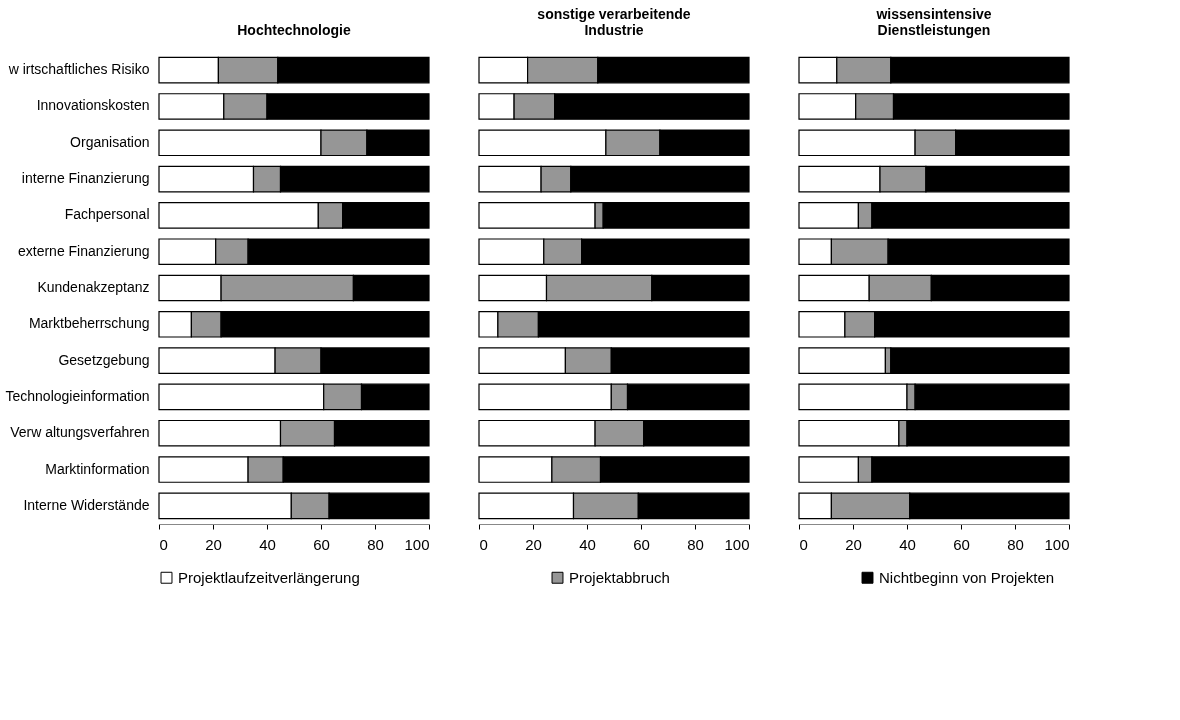 The height and width of the screenshot is (720, 1180). What do you see at coordinates (85, 178) in the screenshot?
I see `y-tick-label: interne Finanzierung` at bounding box center [85, 178].